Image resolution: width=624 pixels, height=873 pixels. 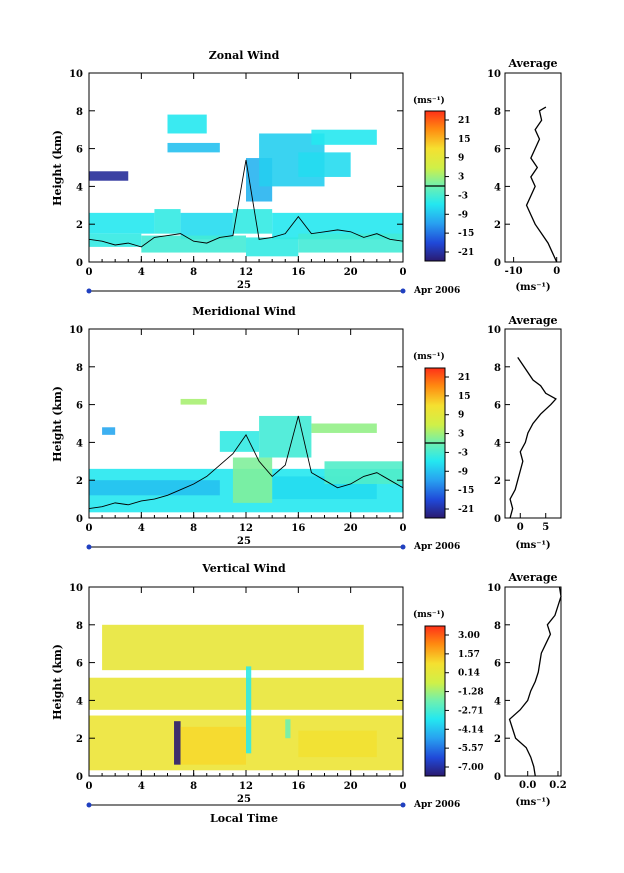 What do you see at coordinates (520, 527) in the screenshot?
I see `avg-x-tick-label: 0` at bounding box center [520, 527].